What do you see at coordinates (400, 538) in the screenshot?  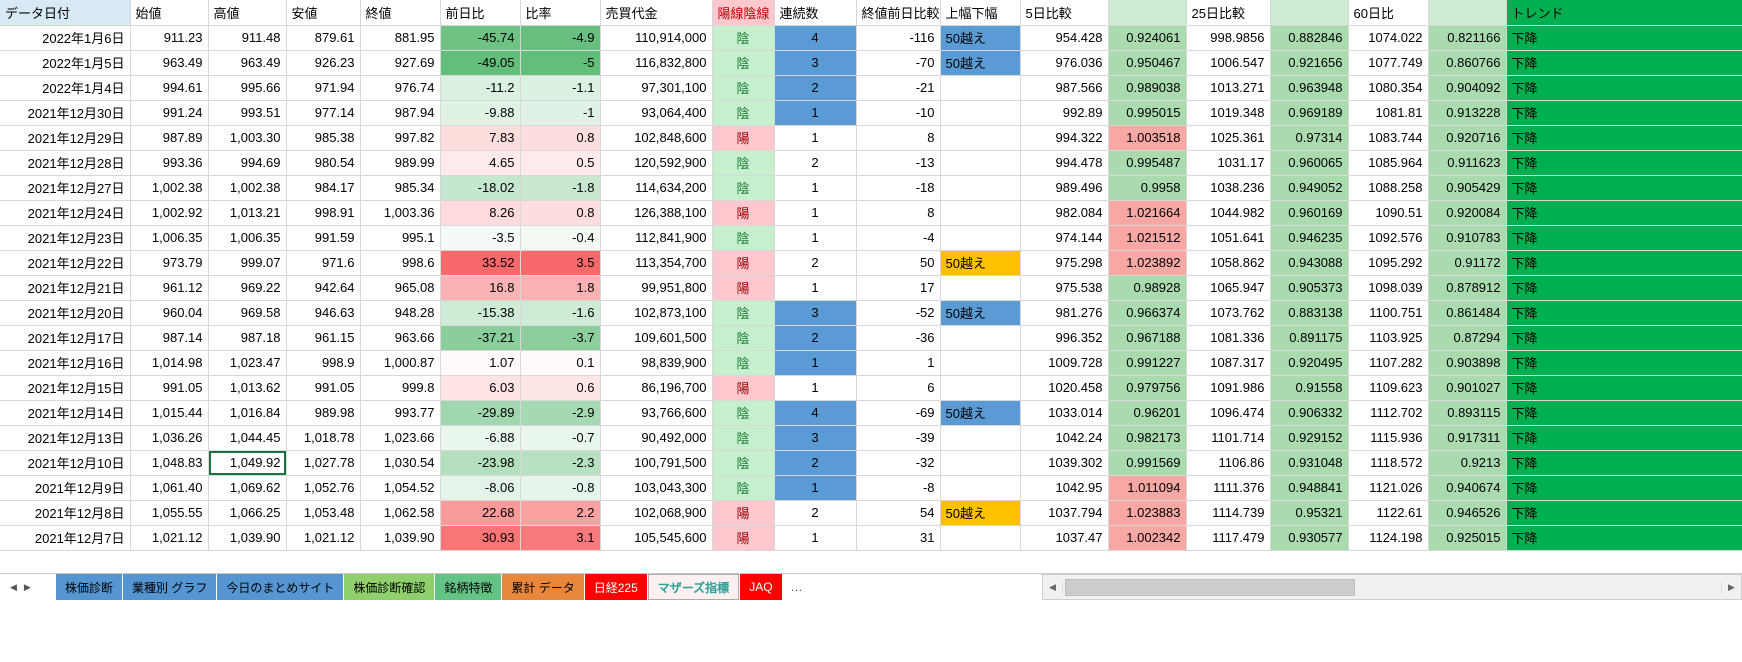 I see `cell-close: 1,039.90` at bounding box center [400, 538].